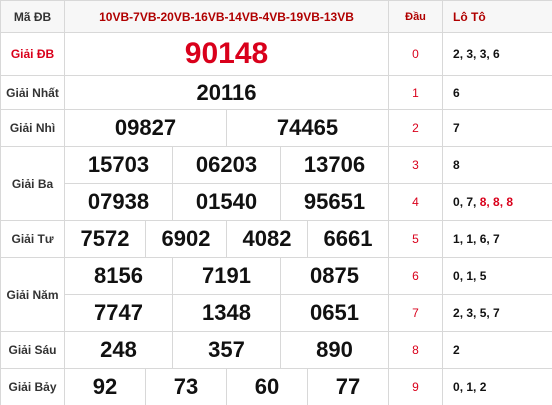  Describe the element at coordinates (416, 128) in the screenshot. I see `dau-2: 2` at that location.